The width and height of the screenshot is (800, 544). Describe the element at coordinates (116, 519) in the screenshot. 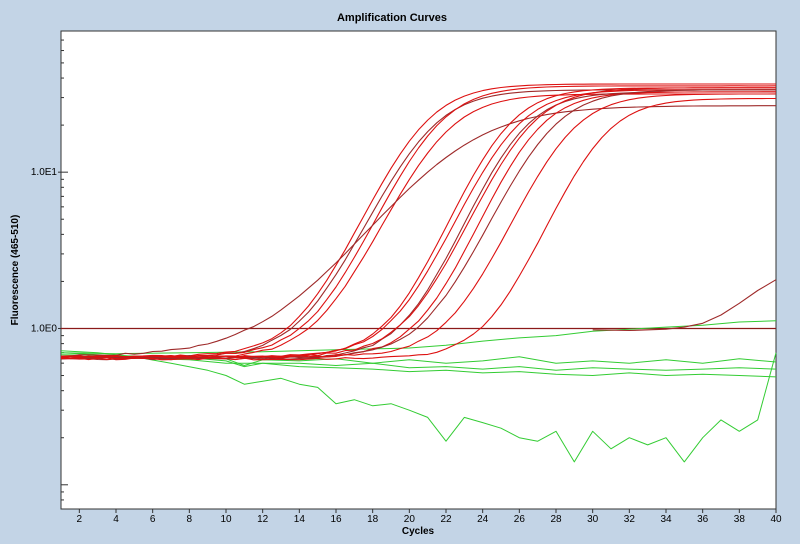

I see `x-tick-label: 4` at that location.